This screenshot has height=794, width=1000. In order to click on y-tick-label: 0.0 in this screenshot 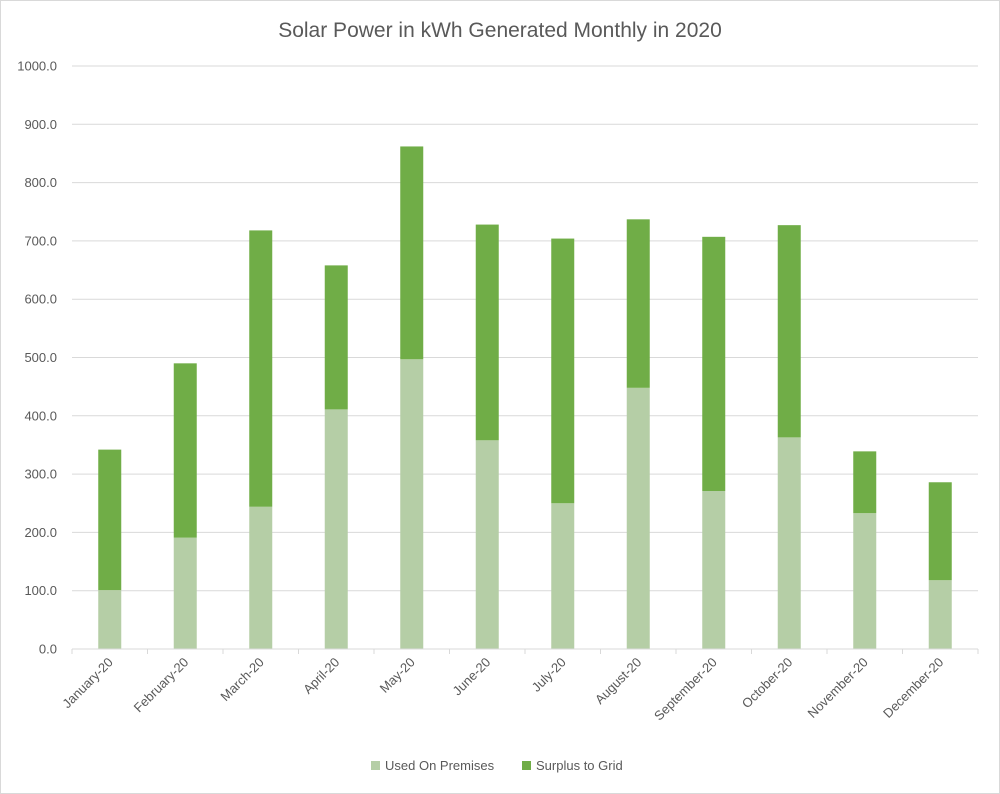, I will do `click(48, 649)`.